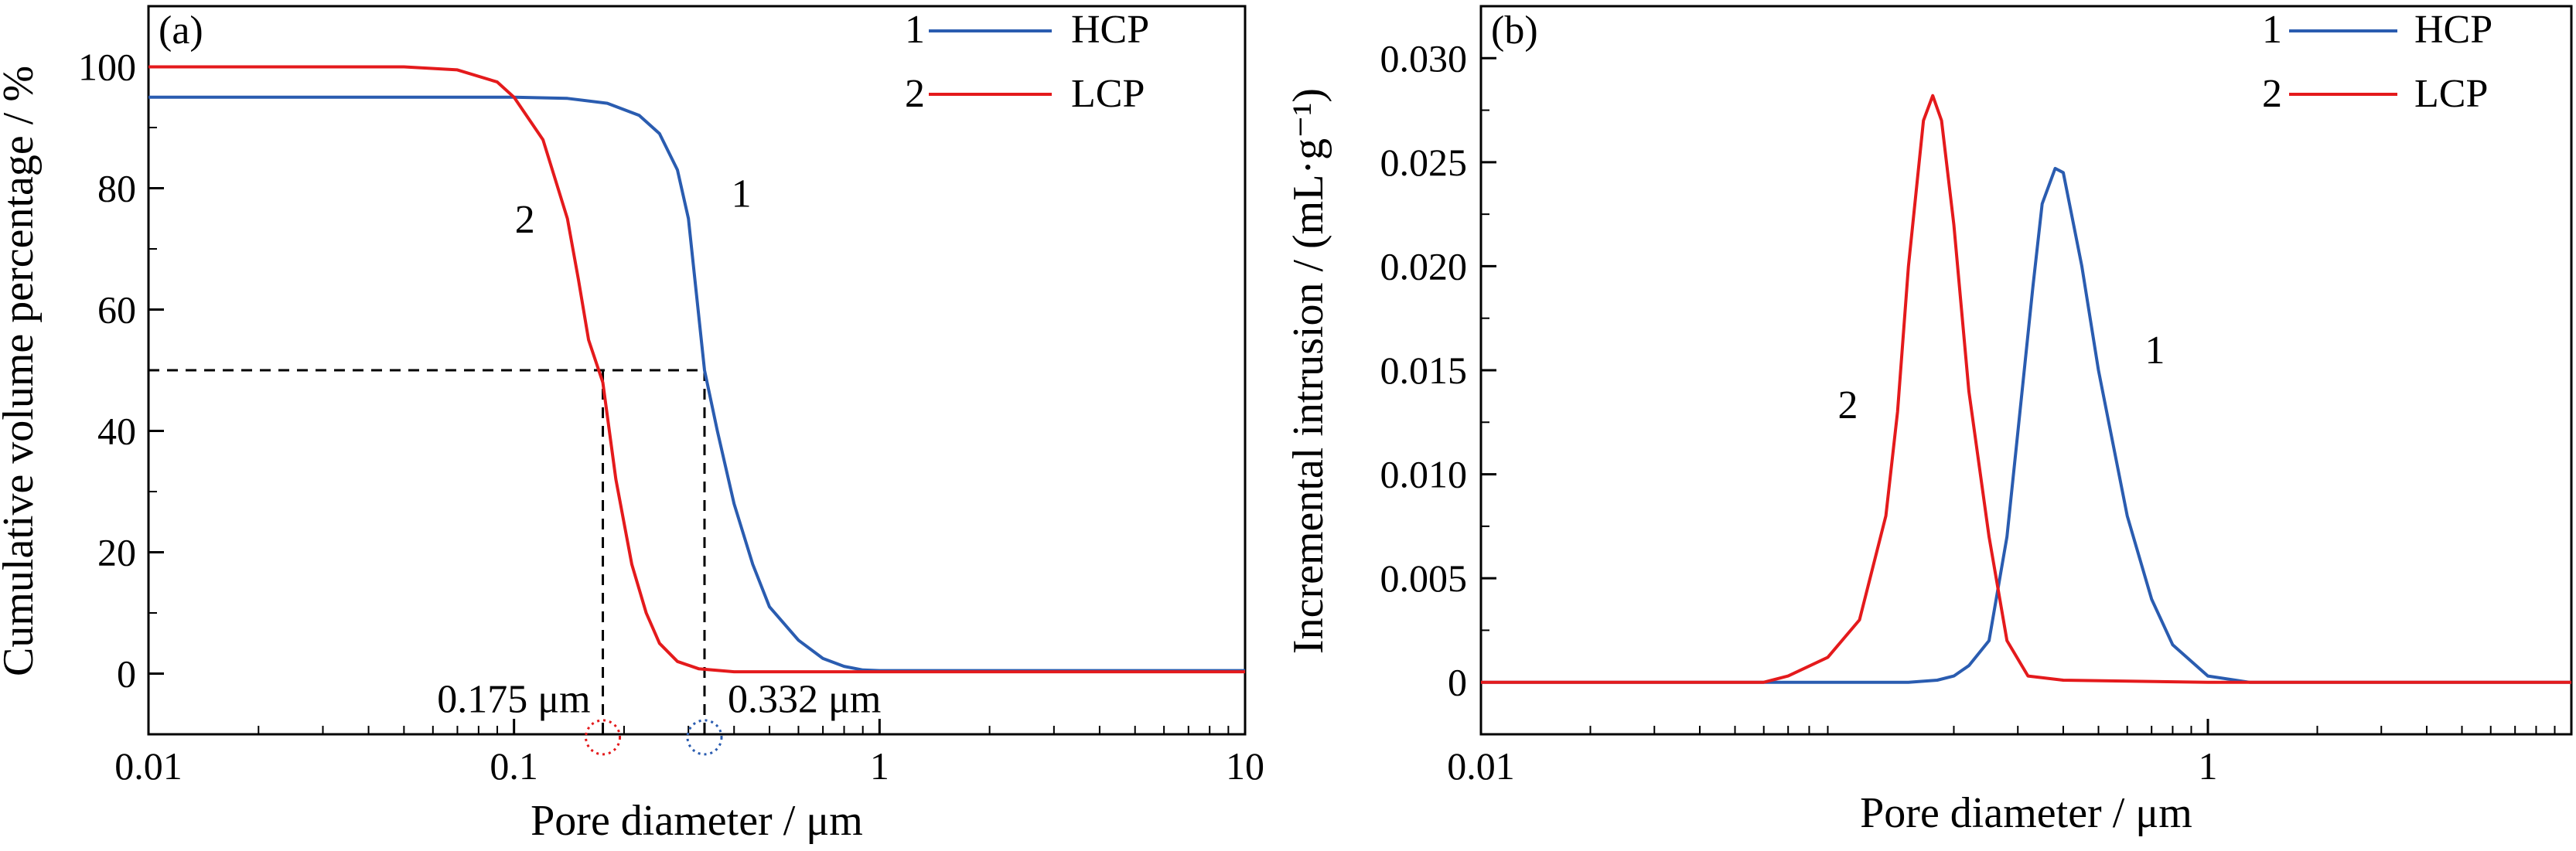 Image resolution: width=2576 pixels, height=851 pixels. What do you see at coordinates (1424, 579) in the screenshot?
I see `y-tick-label: 0.005` at bounding box center [1424, 579].